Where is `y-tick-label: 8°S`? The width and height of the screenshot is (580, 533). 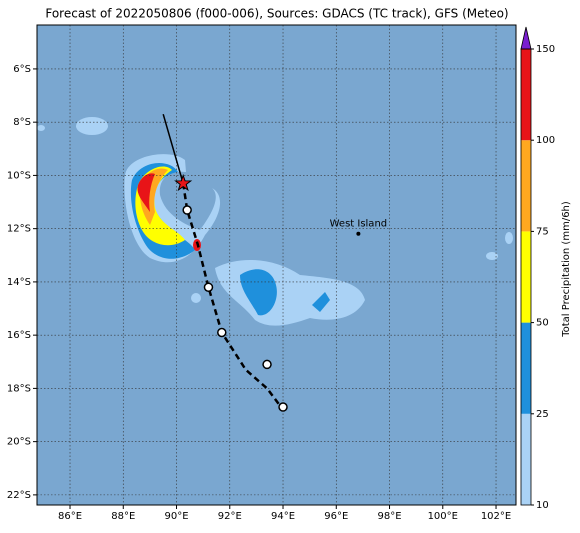 y-tick-label: 8°S is located at coordinates (22, 122).